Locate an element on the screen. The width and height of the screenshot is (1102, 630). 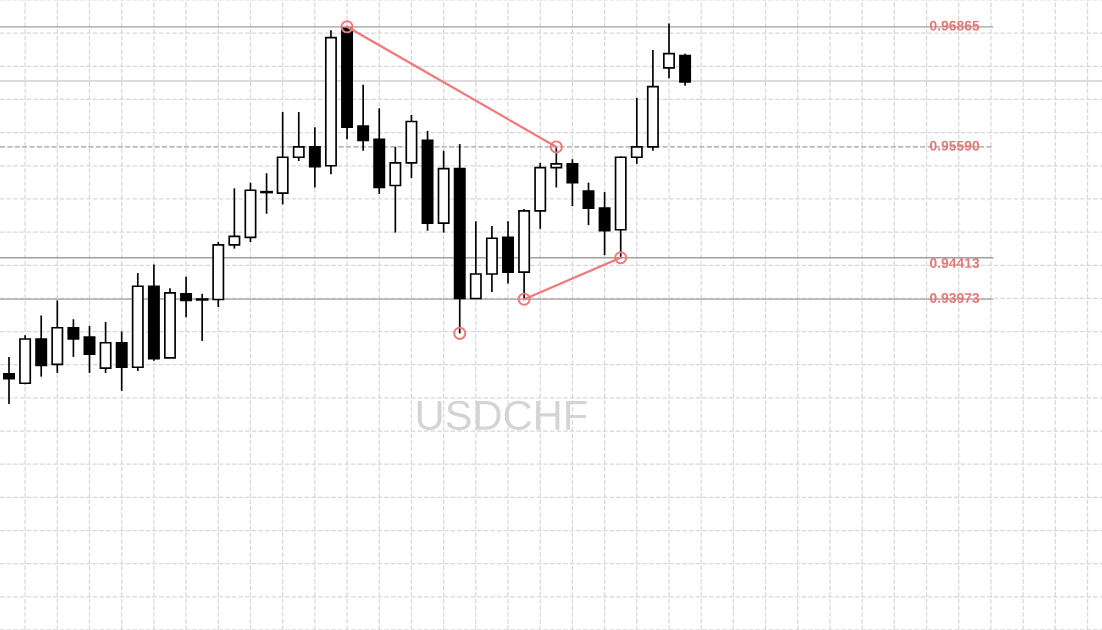
ref-line-label: 0.95590 is located at coordinates (955, 145).